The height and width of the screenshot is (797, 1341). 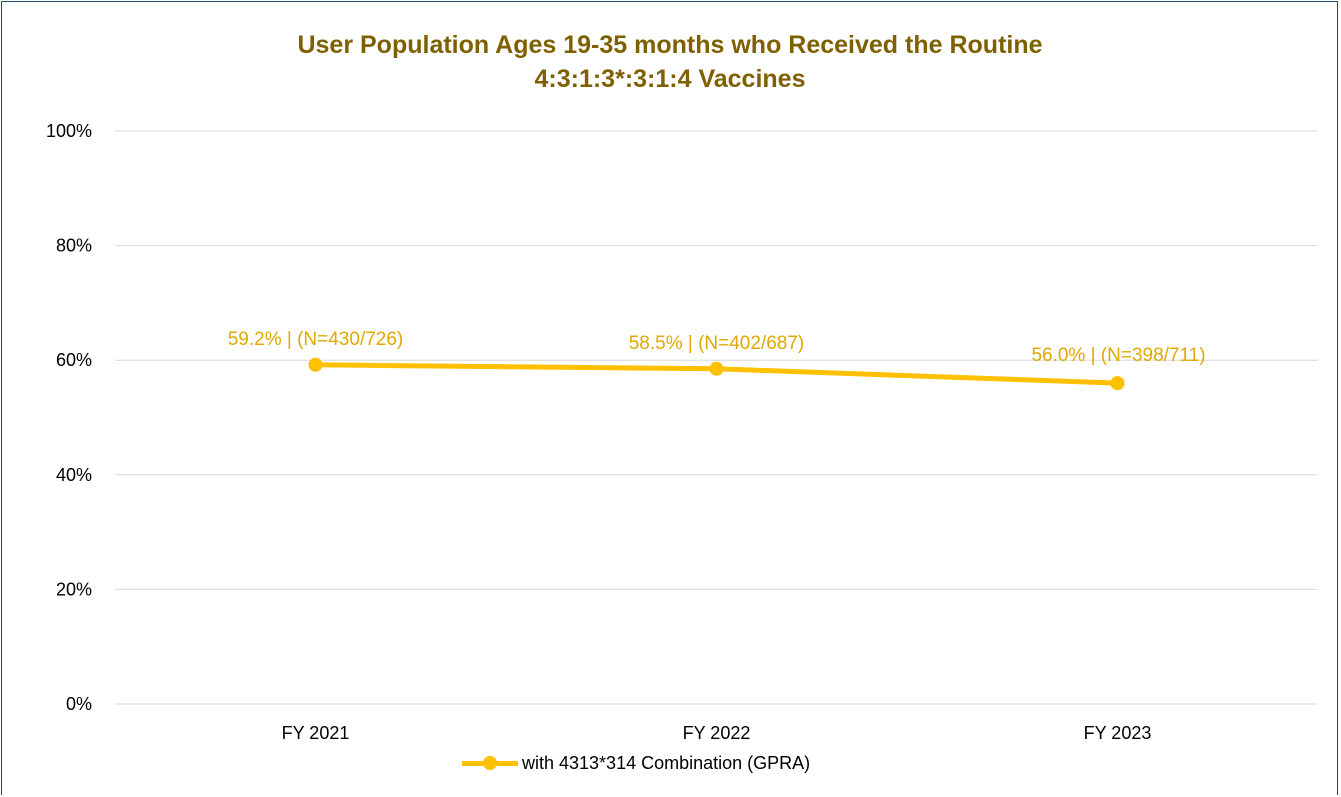 What do you see at coordinates (670, 79) in the screenshot?
I see `chart-title-line-2: 4:3:1:3*:3:1:4 Vaccines` at bounding box center [670, 79].